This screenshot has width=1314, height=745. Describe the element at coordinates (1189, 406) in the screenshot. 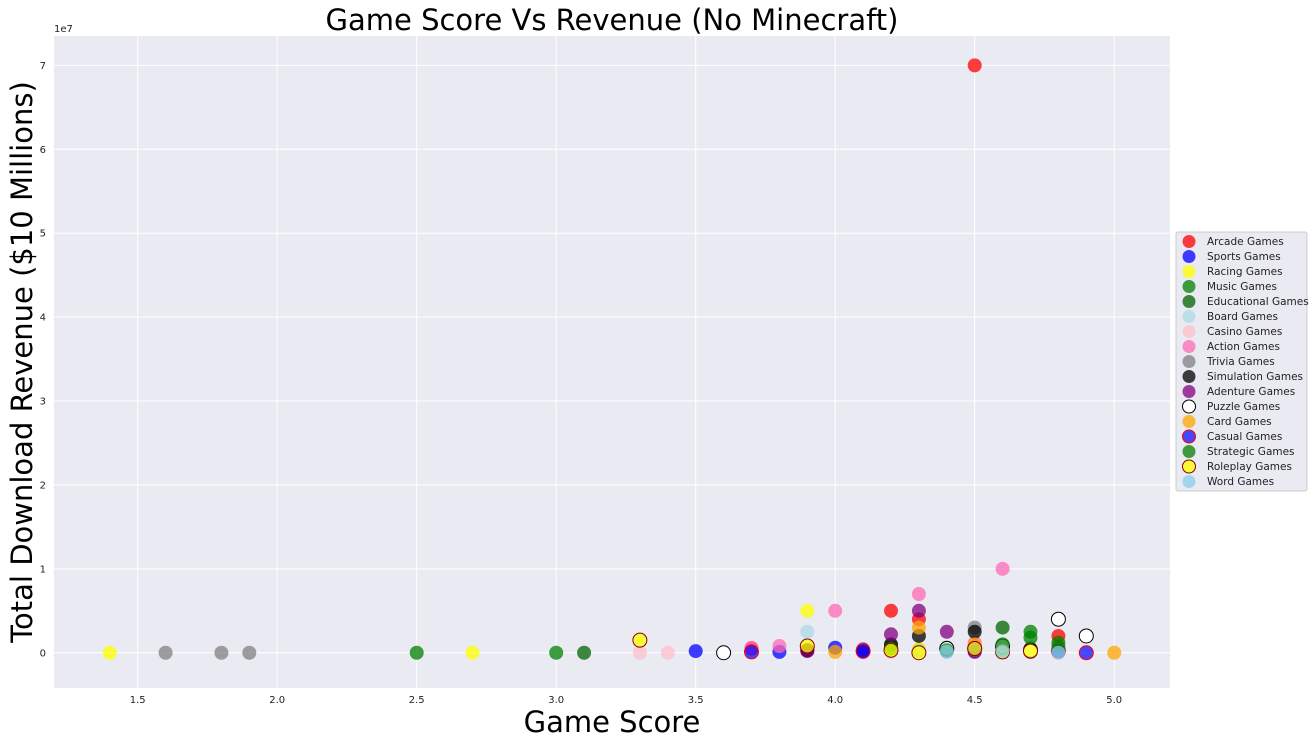

I see `puzzle-games-legend-marker` at that location.